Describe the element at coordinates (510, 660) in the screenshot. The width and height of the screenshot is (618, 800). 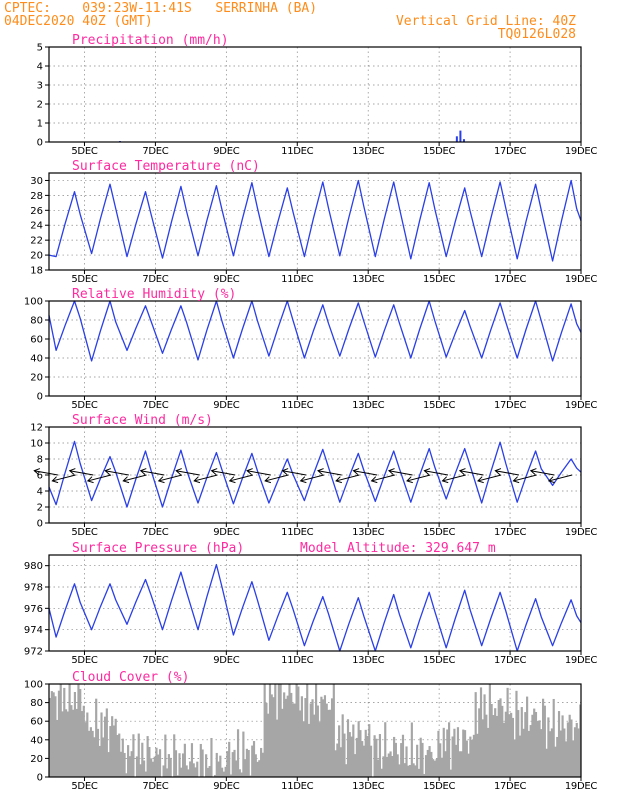
I see `x-tick-label: 17DEC` at that location.